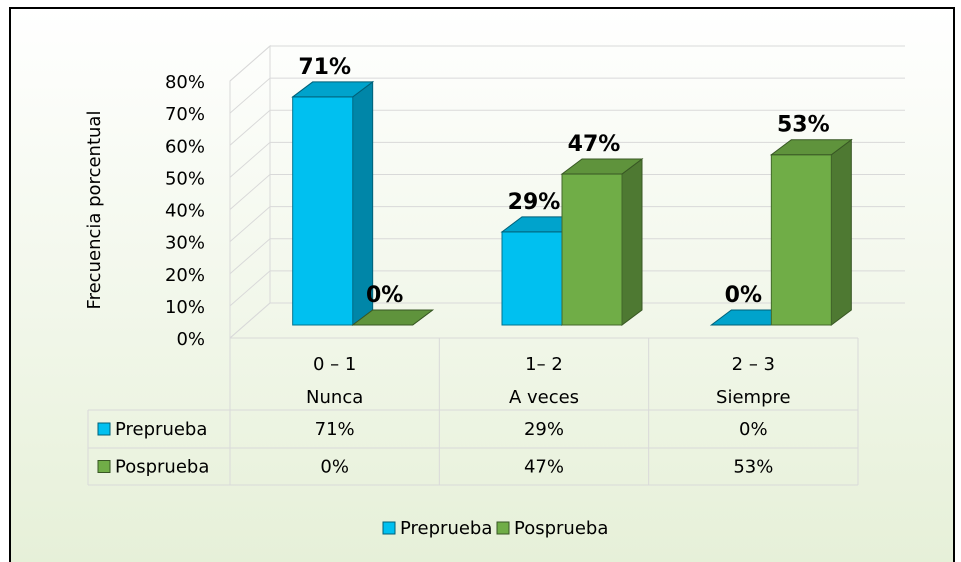 The image size is (961, 562). I want to click on y-tick-label: 40%, so click(185, 211).